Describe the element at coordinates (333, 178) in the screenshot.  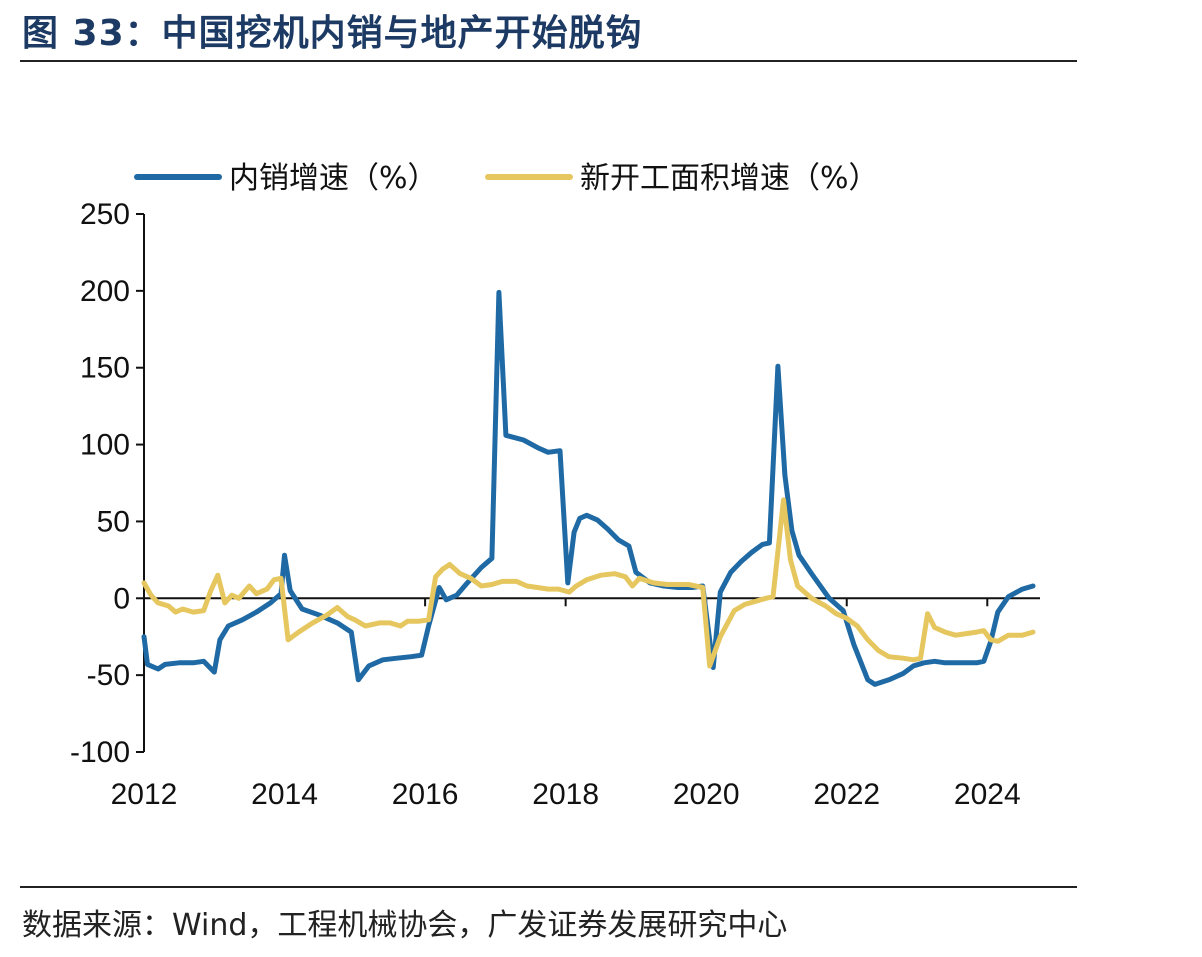
I see `legend-label: 内销增速（%）` at that location.